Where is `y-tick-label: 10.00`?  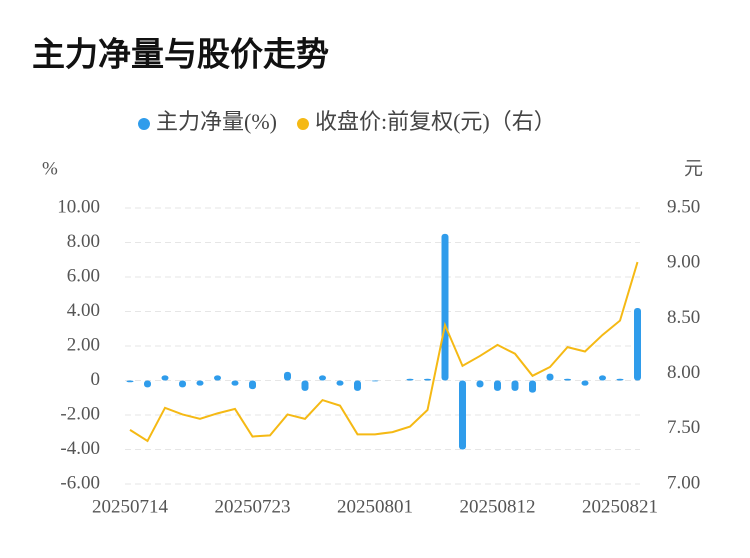 y-tick-label: 10.00 is located at coordinates (78, 206).